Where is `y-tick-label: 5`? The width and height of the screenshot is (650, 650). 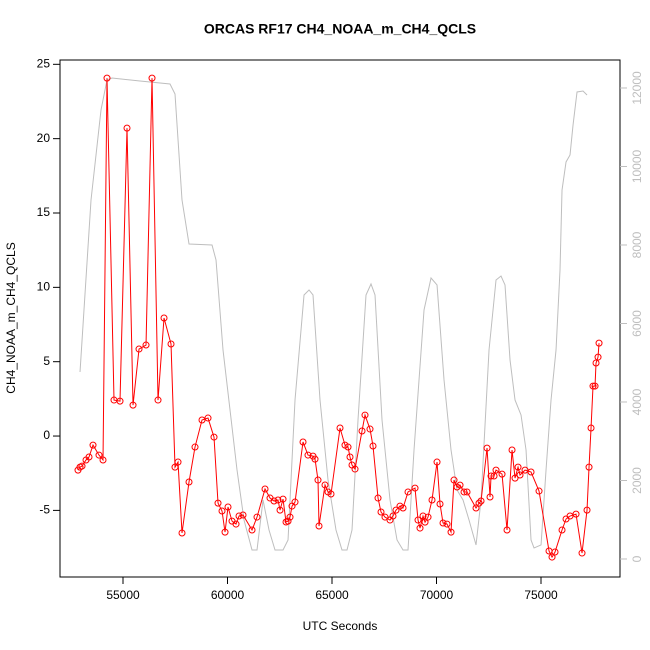
y-tick-label: 5 is located at coordinates (46, 361).